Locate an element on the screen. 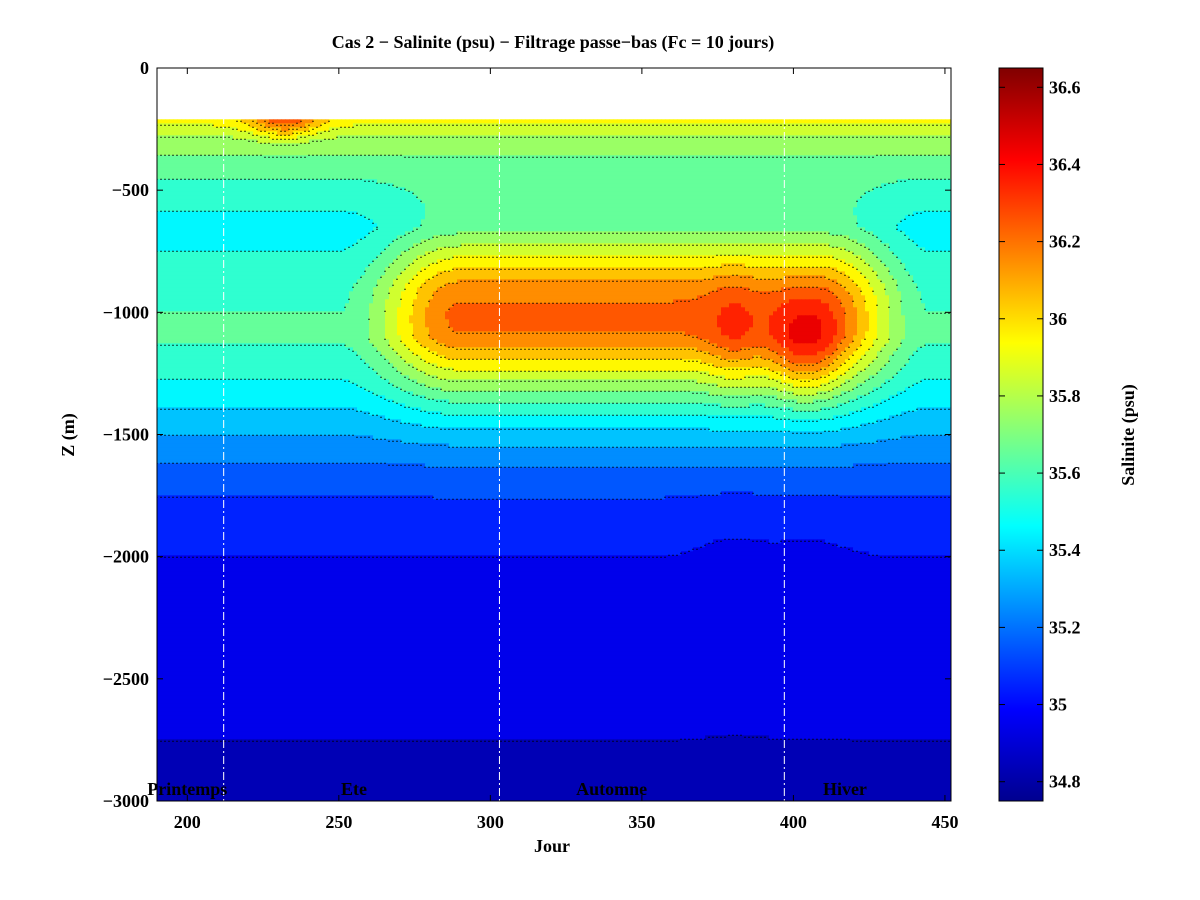  colorbar-tick-label: 35.6 is located at coordinates (1065, 473).